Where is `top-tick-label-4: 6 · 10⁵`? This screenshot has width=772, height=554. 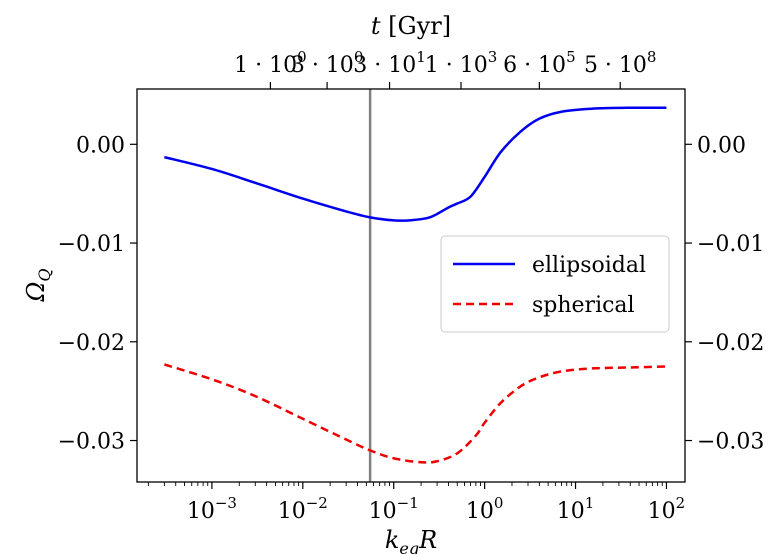 top-tick-label-4: 6 · 10⁵ is located at coordinates (539, 63).